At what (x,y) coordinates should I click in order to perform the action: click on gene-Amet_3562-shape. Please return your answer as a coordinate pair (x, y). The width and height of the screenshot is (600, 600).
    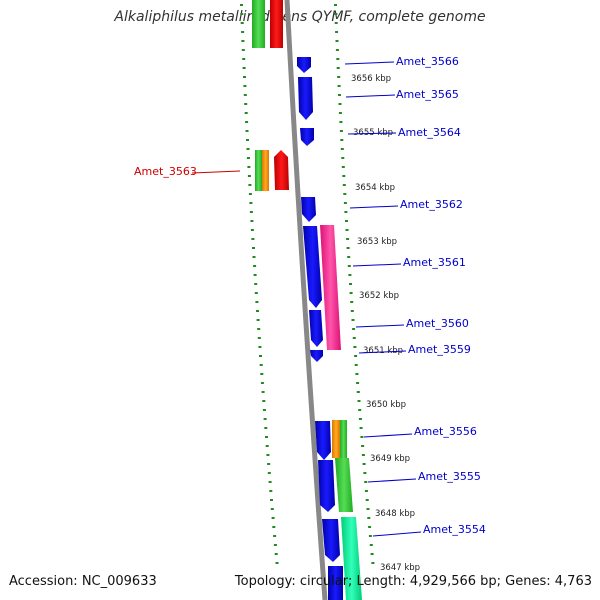
    Looking at the image, I should click on (308, 209).